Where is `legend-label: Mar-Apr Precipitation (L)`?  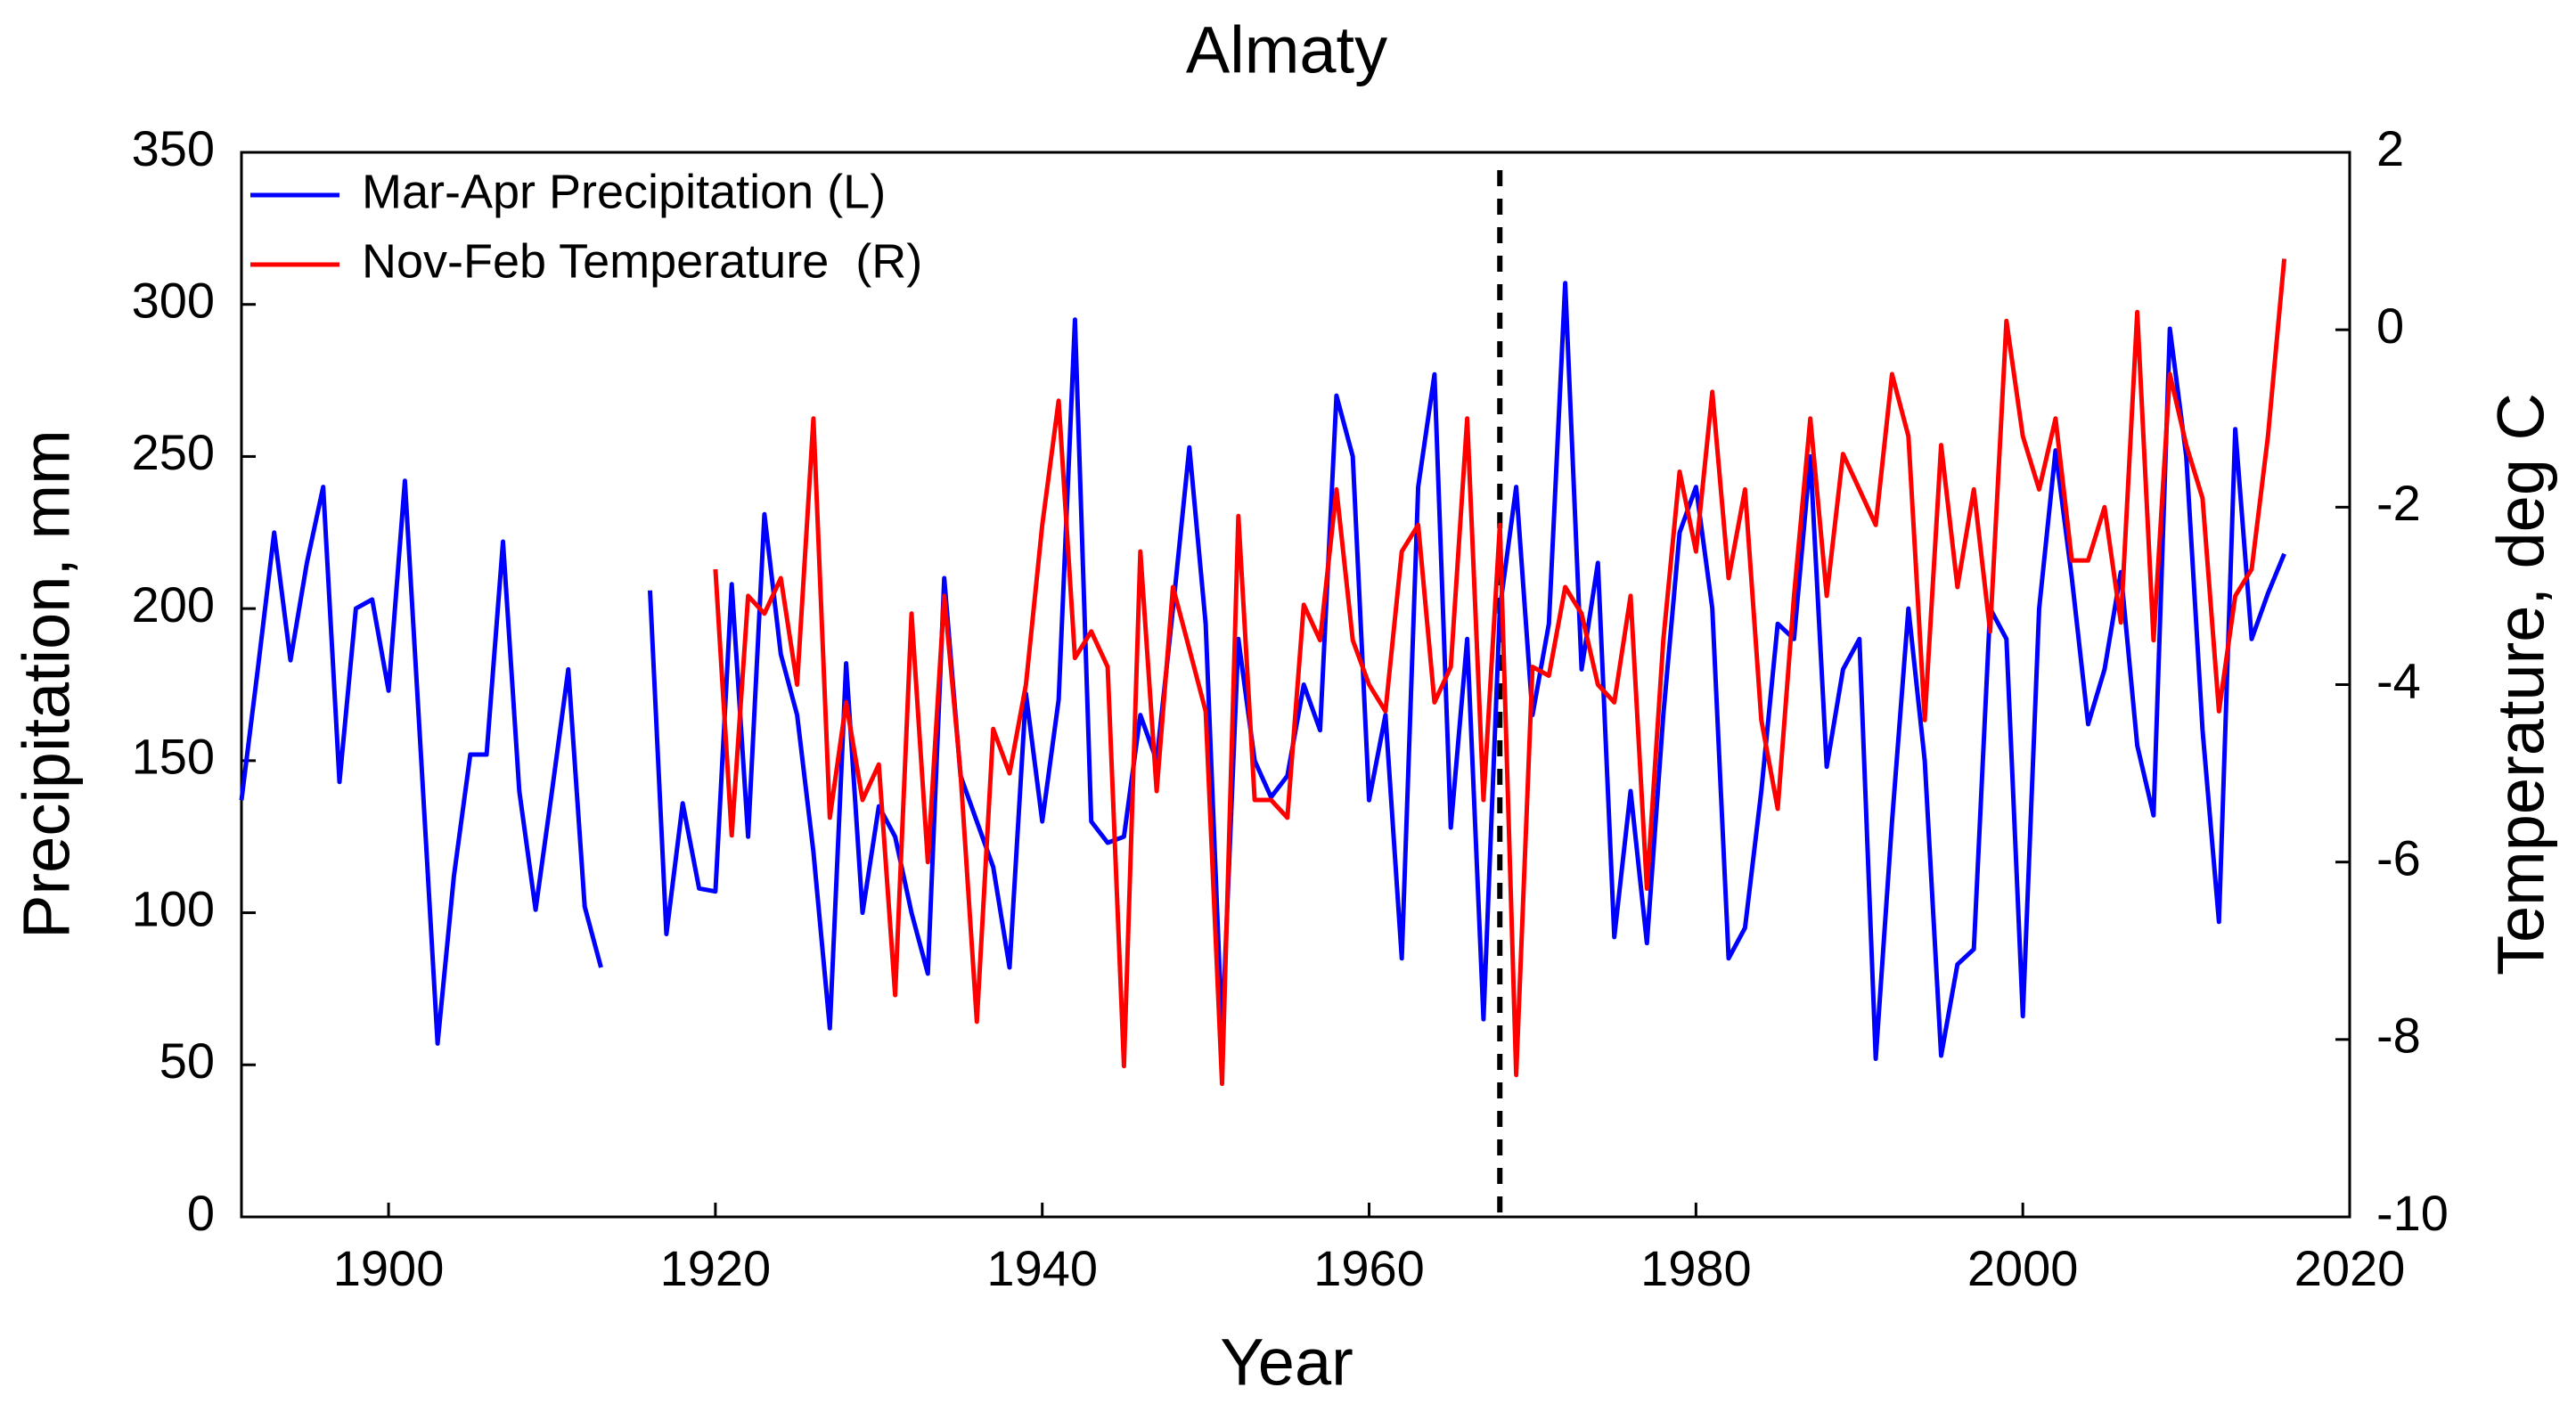 legend-label: Mar-Apr Precipitation (L) is located at coordinates (624, 191).